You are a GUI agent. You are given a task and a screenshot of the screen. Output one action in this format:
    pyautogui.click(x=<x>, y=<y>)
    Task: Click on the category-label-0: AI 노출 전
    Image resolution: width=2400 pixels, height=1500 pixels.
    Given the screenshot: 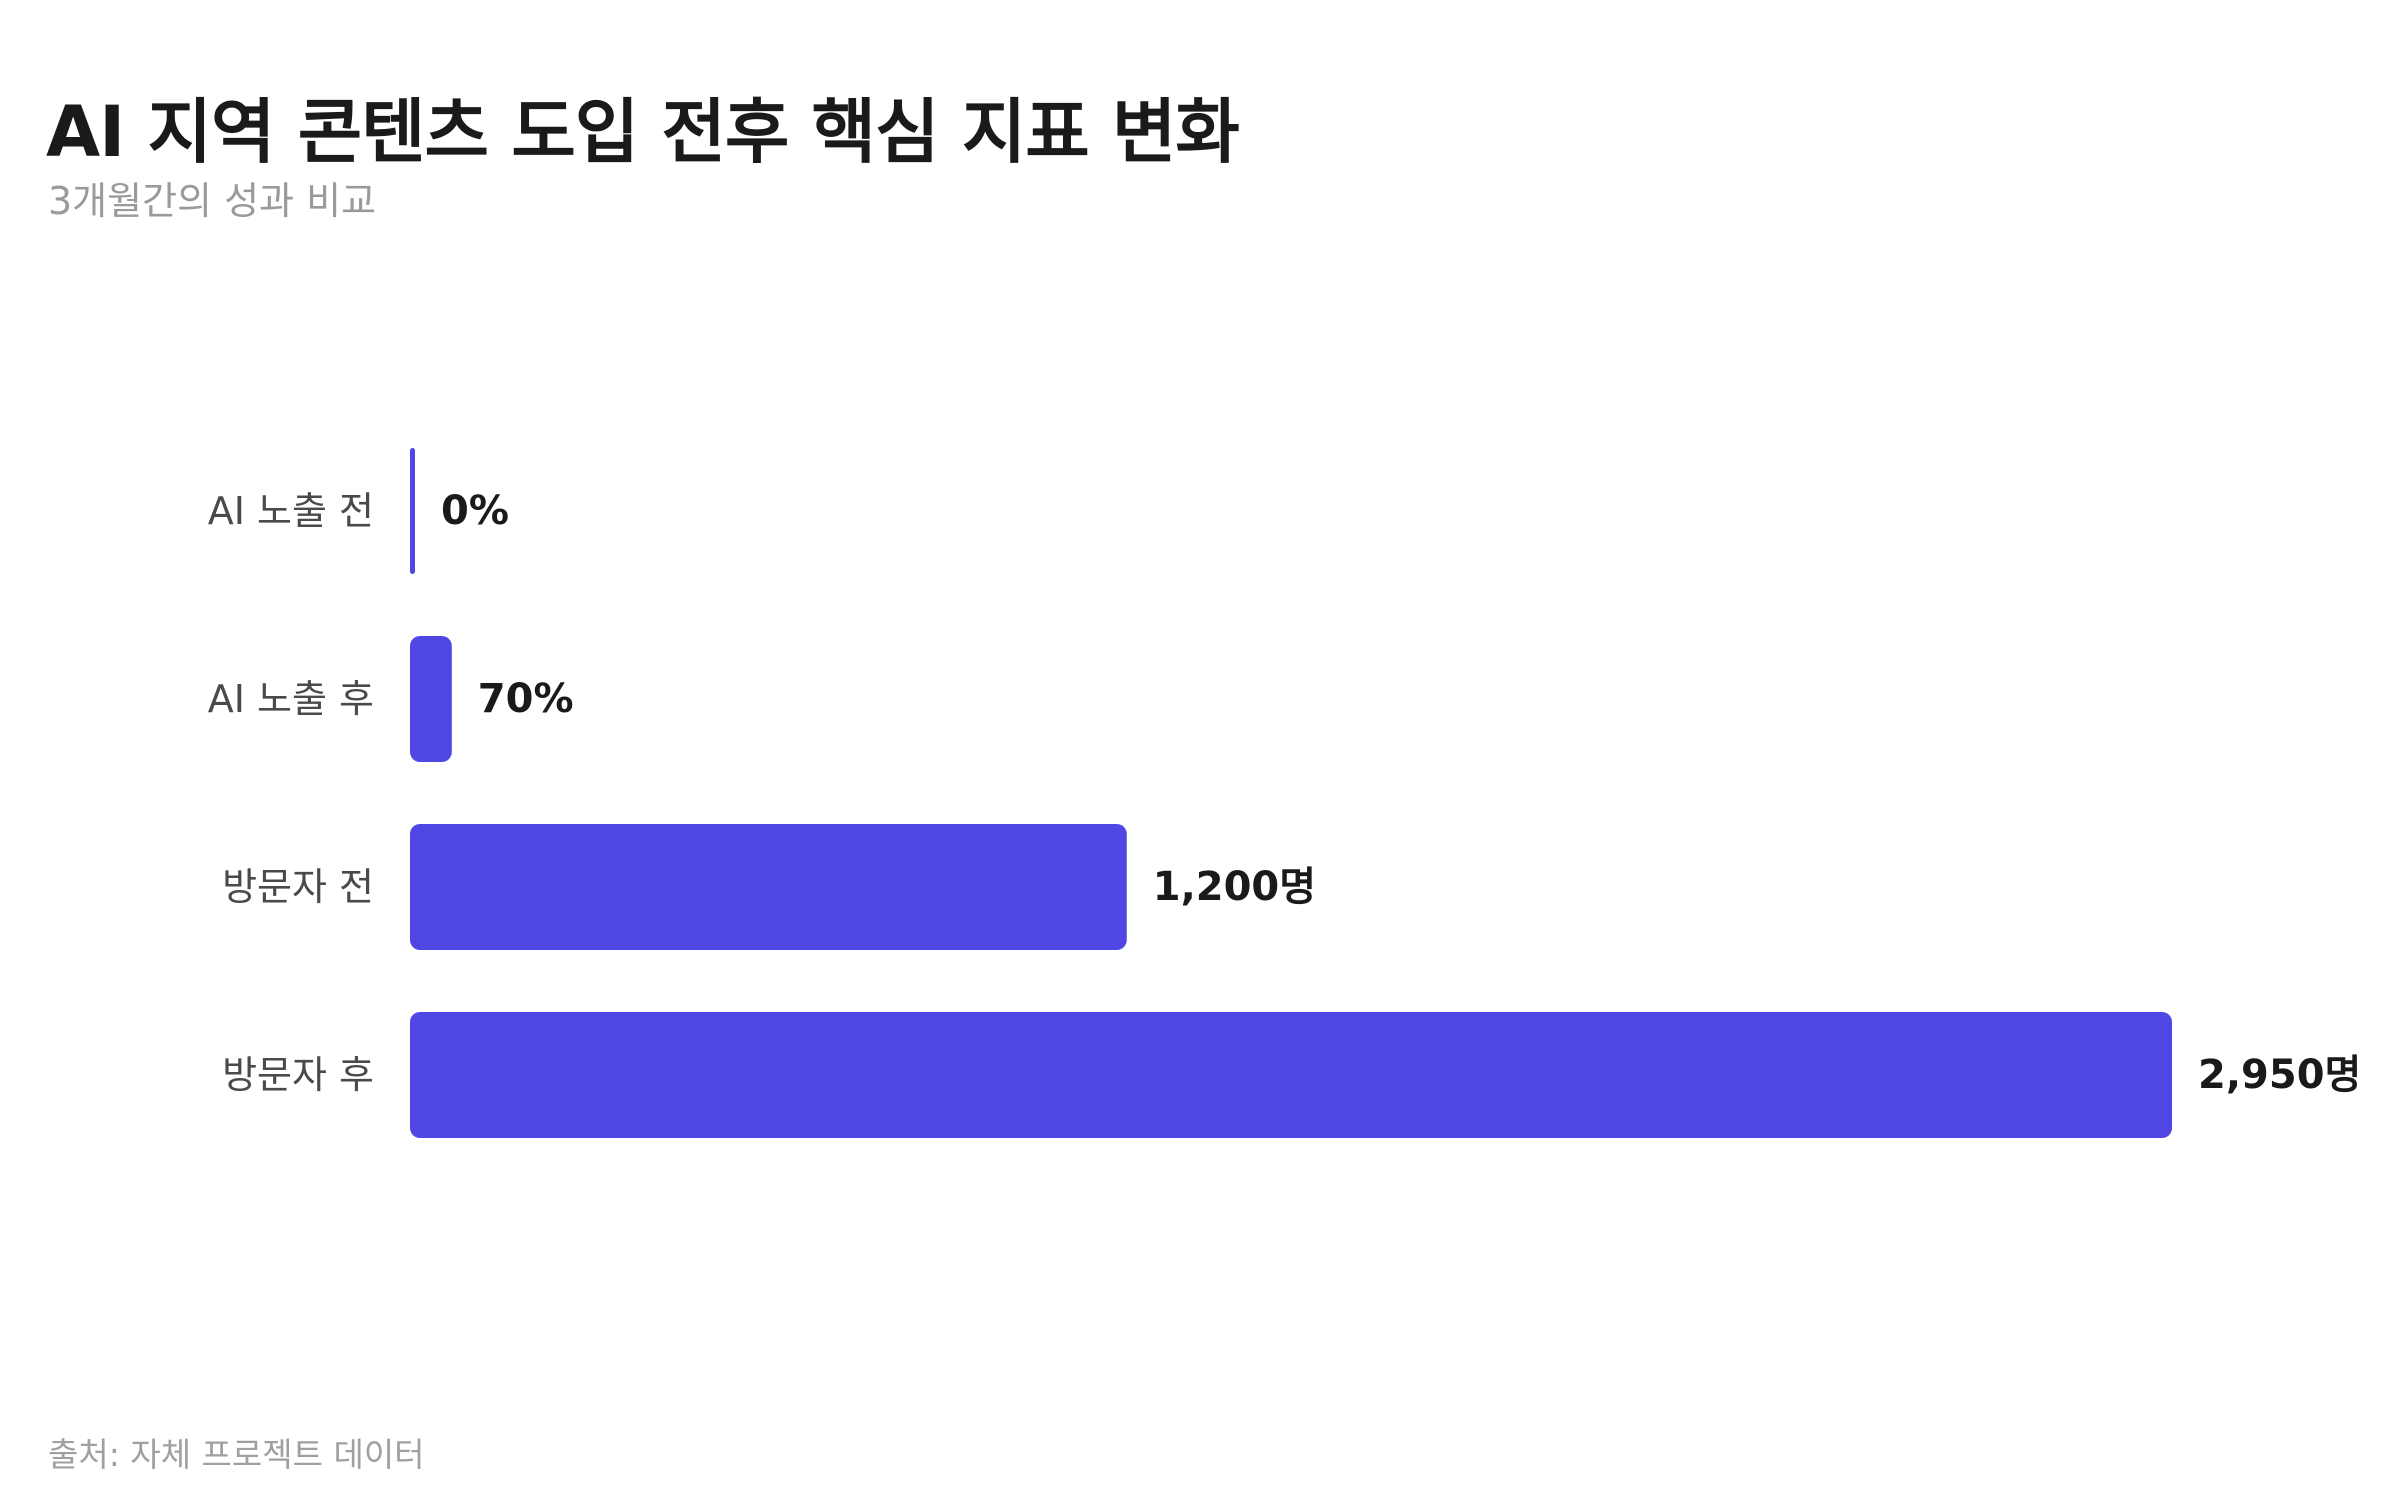 What is the action you would take?
    pyautogui.click(x=291, y=511)
    